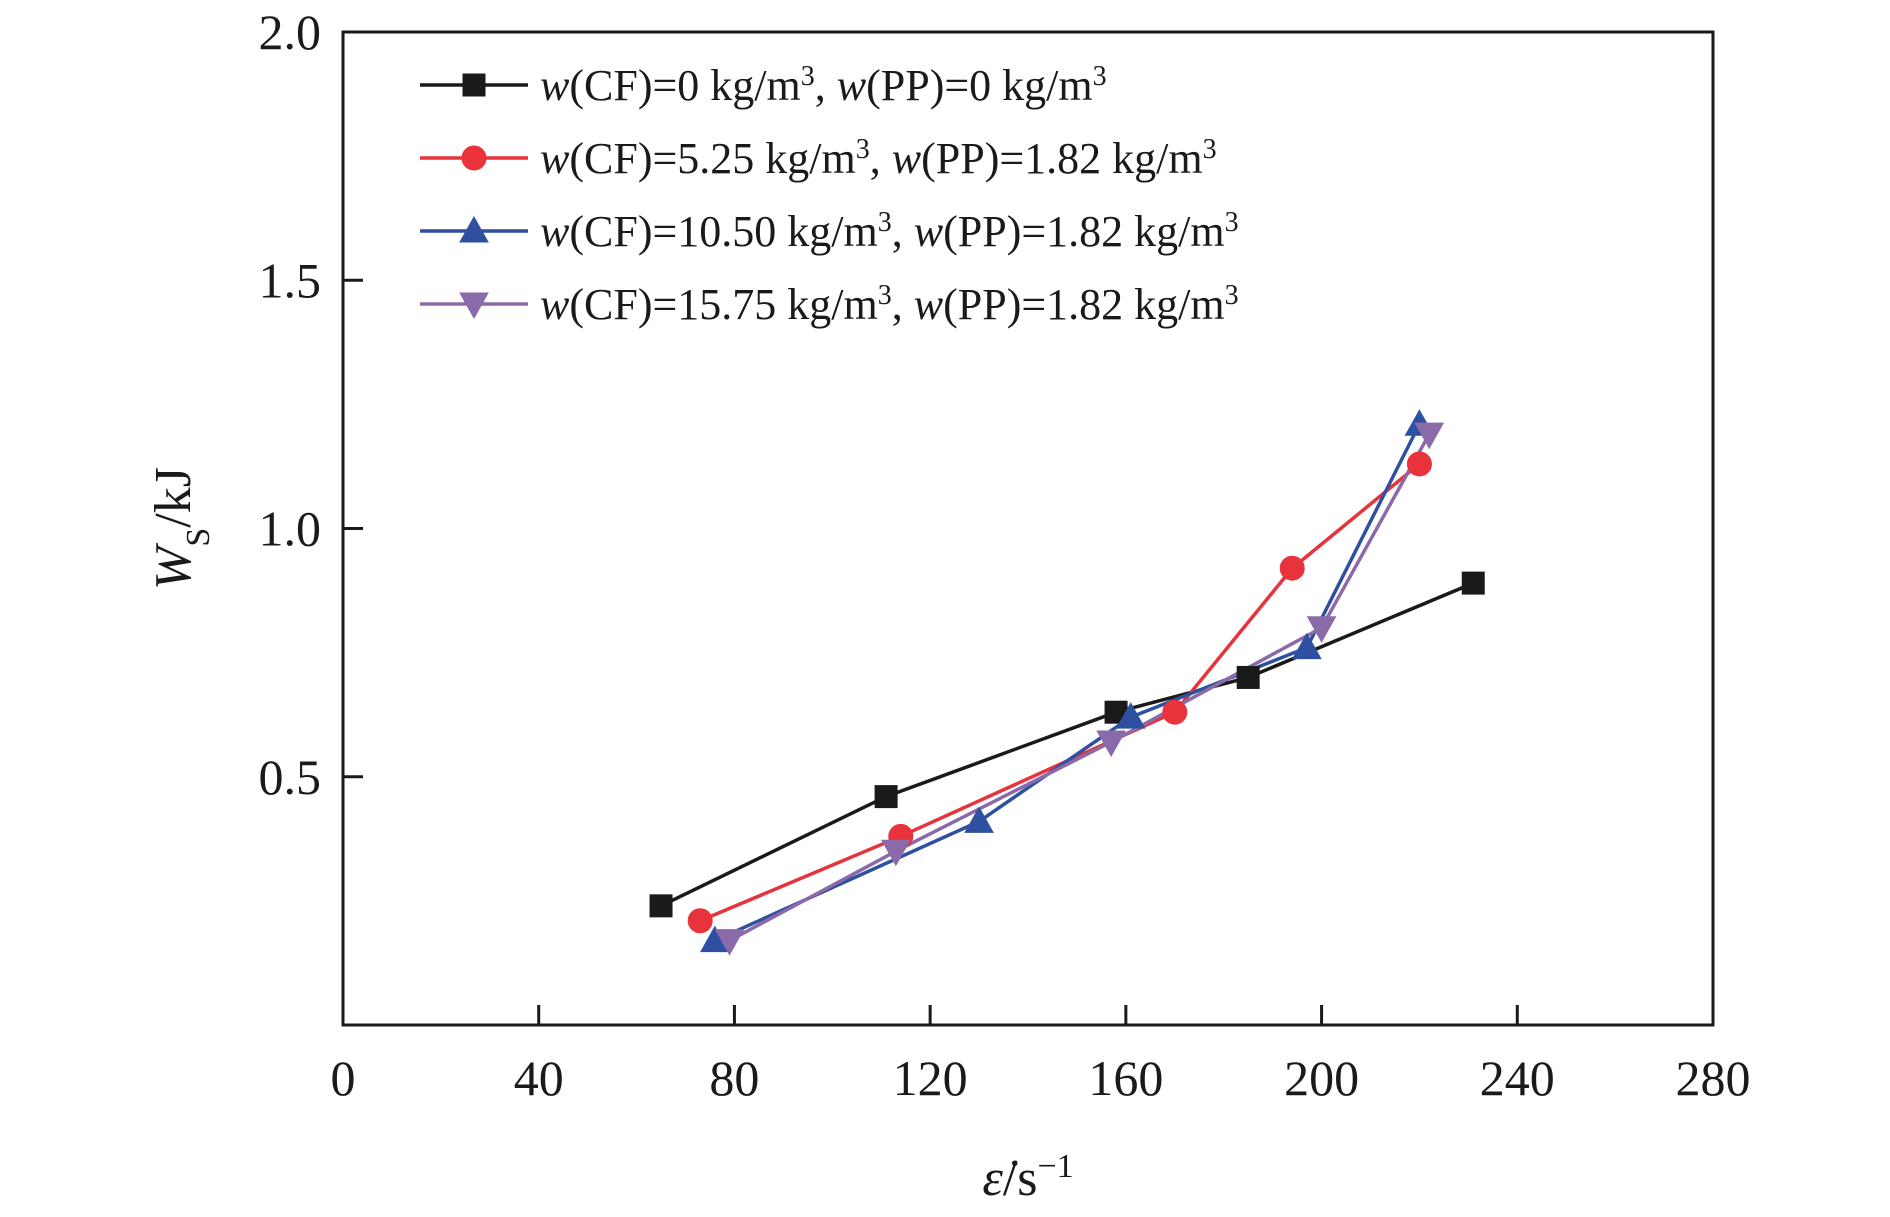  What do you see at coordinates (889, 305) in the screenshot?
I see `legend-label: w(CF)=15.75 kg/m3, w(PP)=1.82 kg/m3` at bounding box center [889, 305].